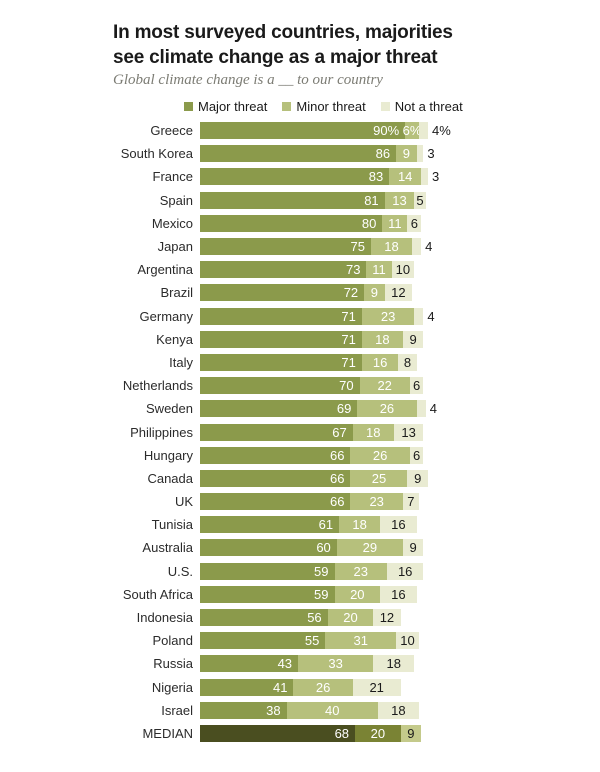 The image size is (600, 772). Describe the element at coordinates (398, 293) in the screenshot. I see `value-label-not: 12` at that location.